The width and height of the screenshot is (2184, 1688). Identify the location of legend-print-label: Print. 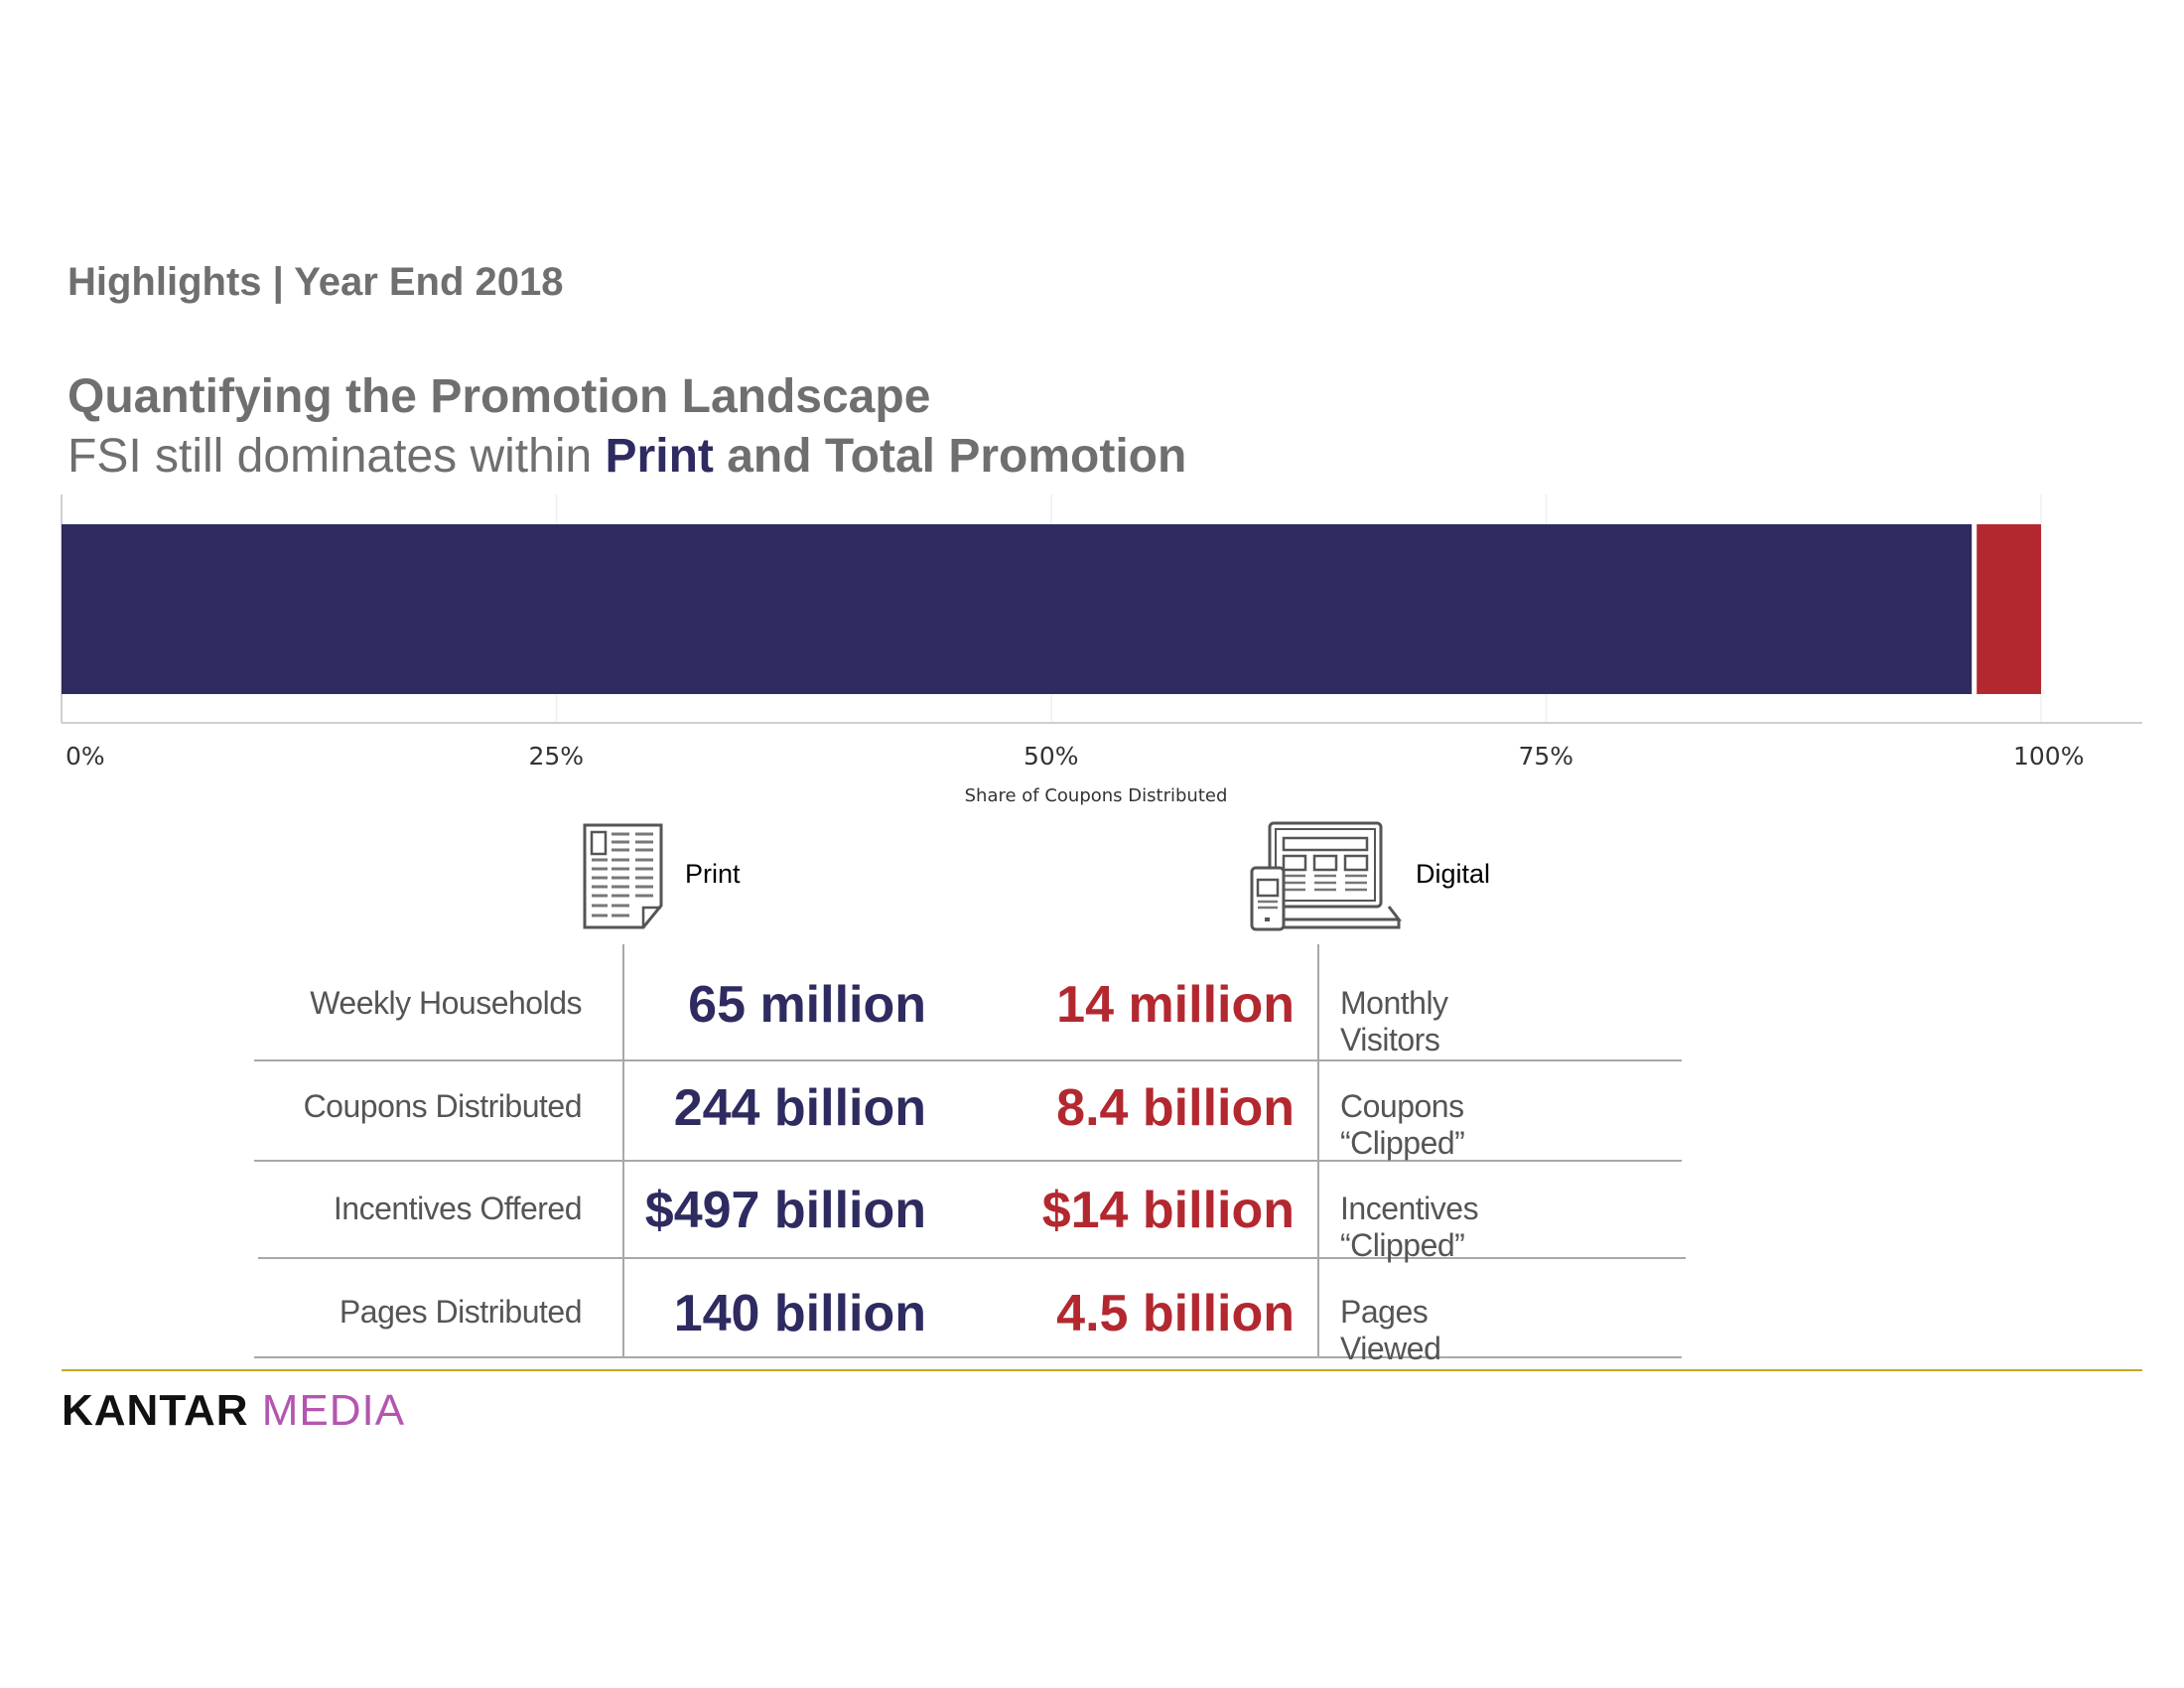
(713, 874).